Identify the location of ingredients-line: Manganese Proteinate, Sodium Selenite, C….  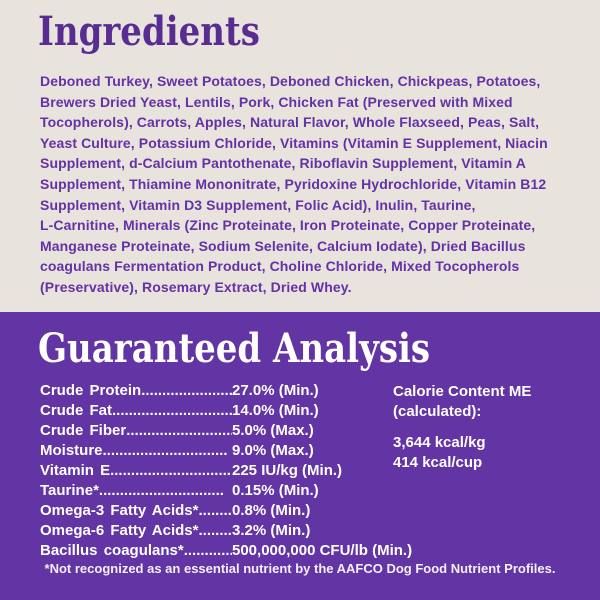
(283, 245).